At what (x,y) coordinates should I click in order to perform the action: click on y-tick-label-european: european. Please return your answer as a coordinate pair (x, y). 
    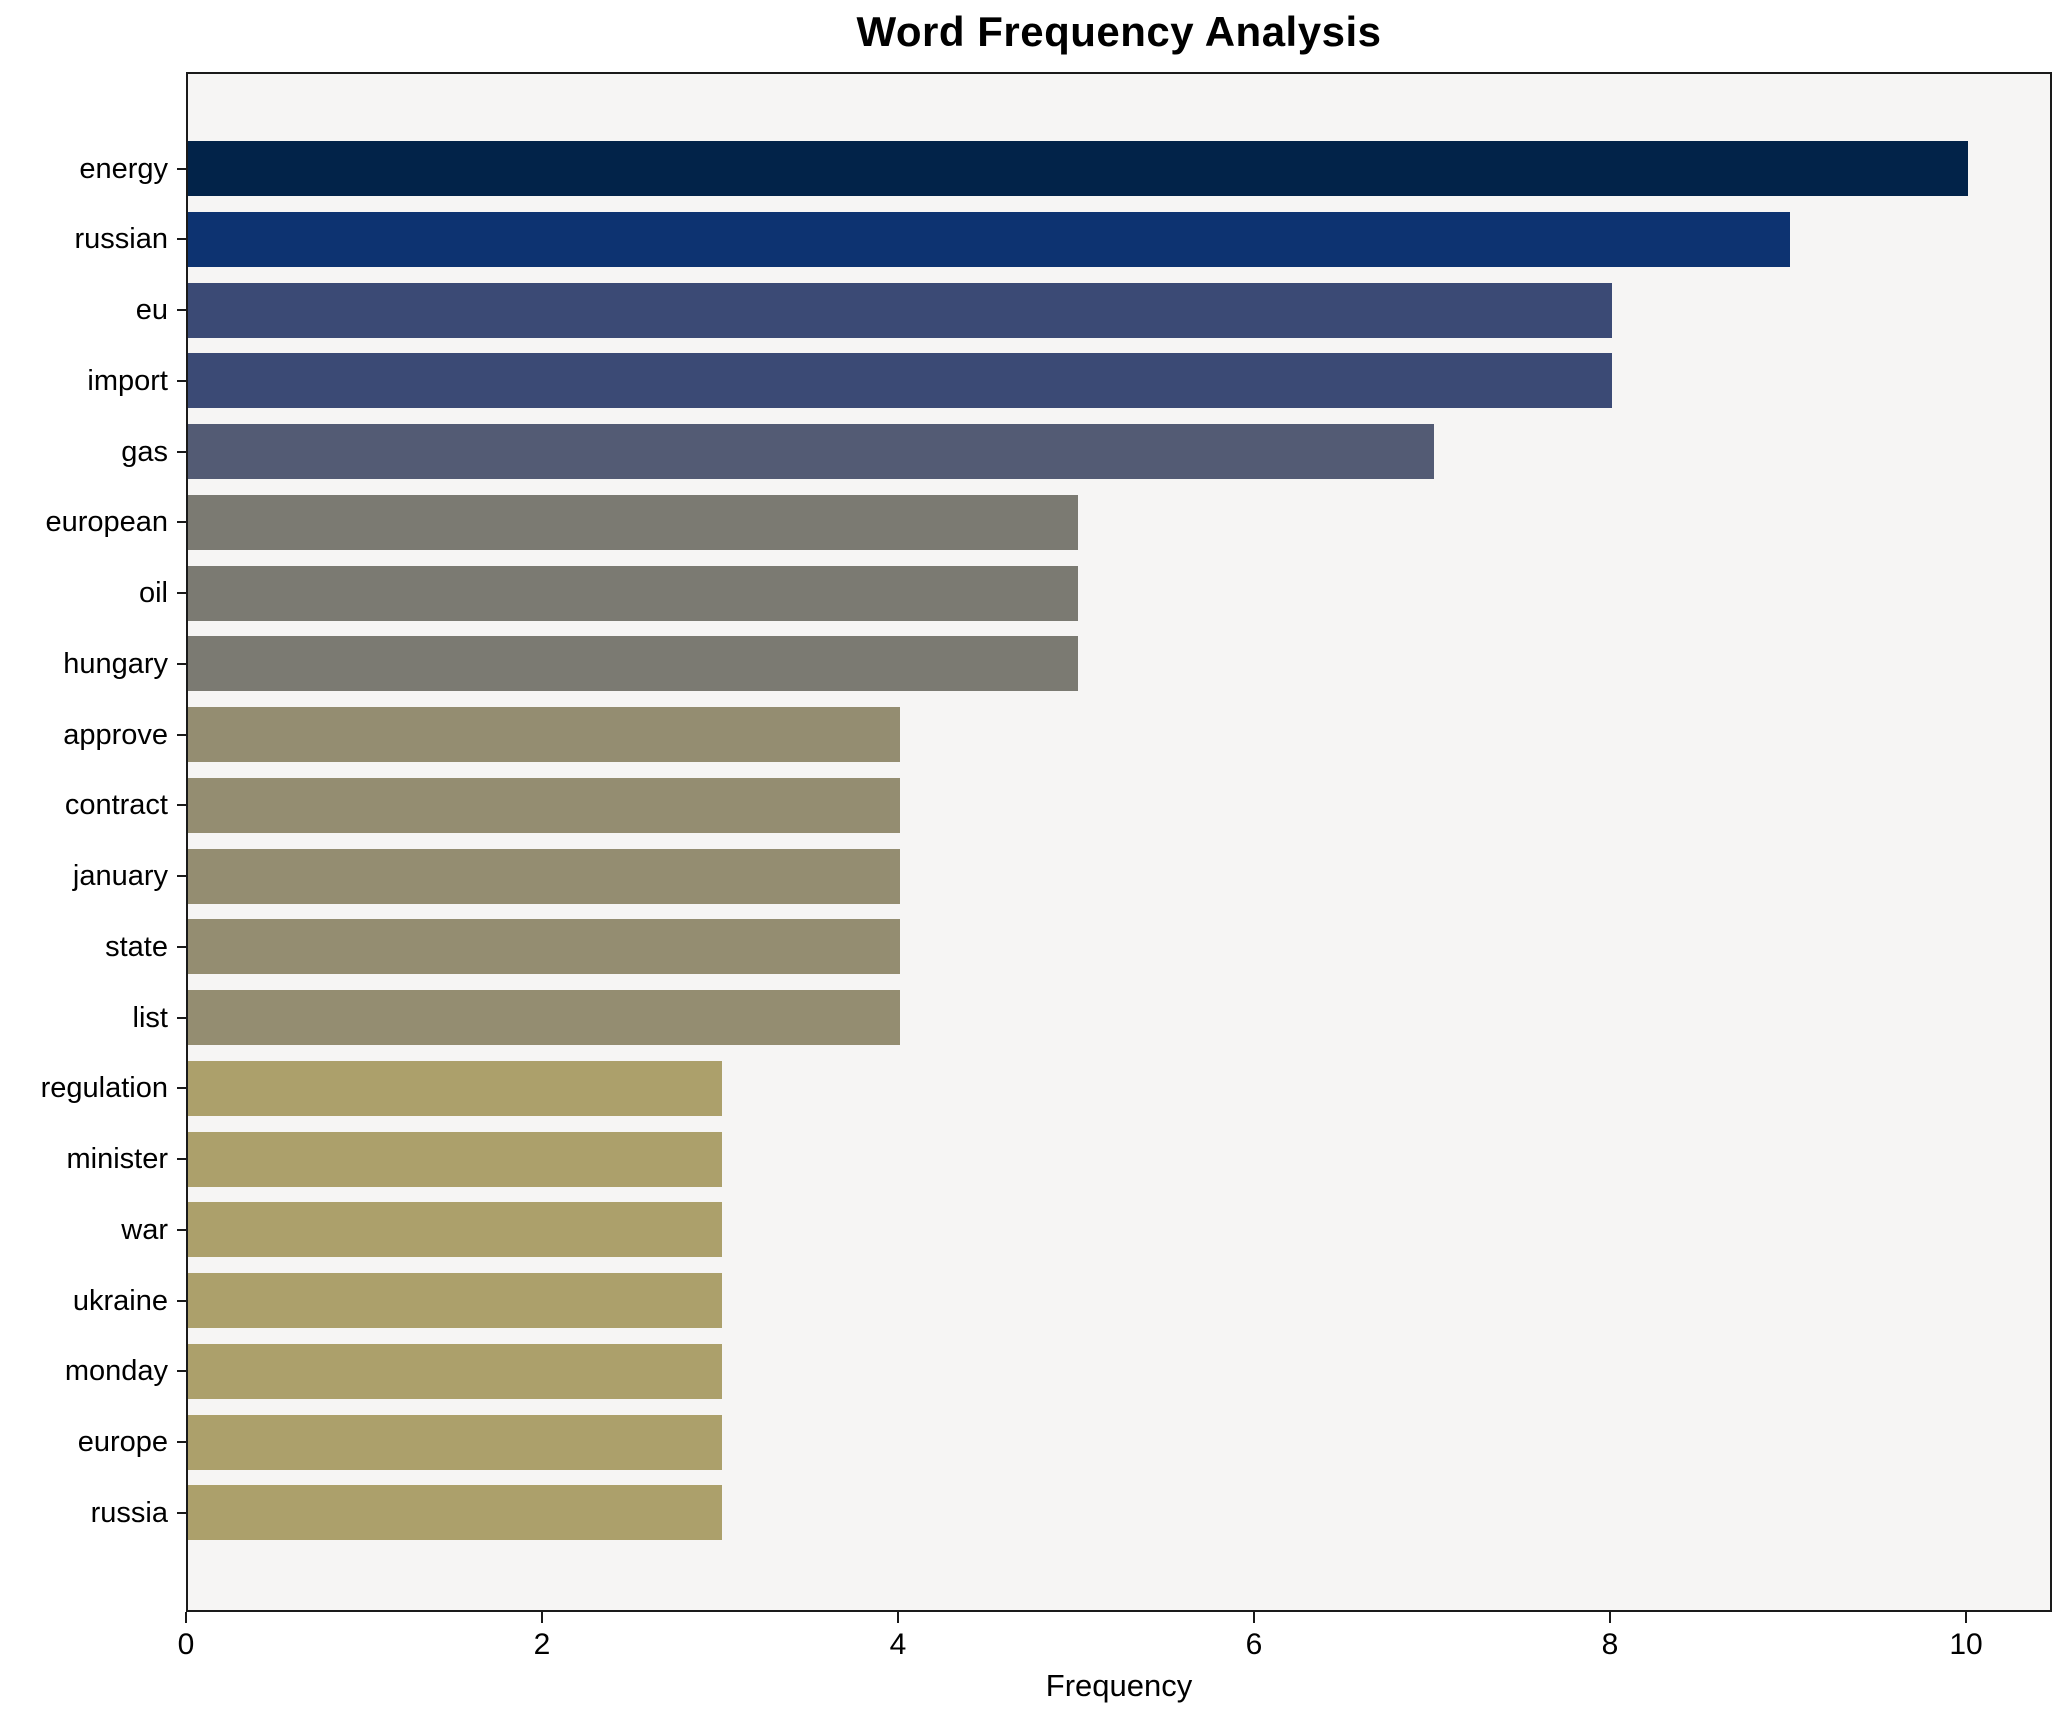
    Looking at the image, I should click on (106, 522).